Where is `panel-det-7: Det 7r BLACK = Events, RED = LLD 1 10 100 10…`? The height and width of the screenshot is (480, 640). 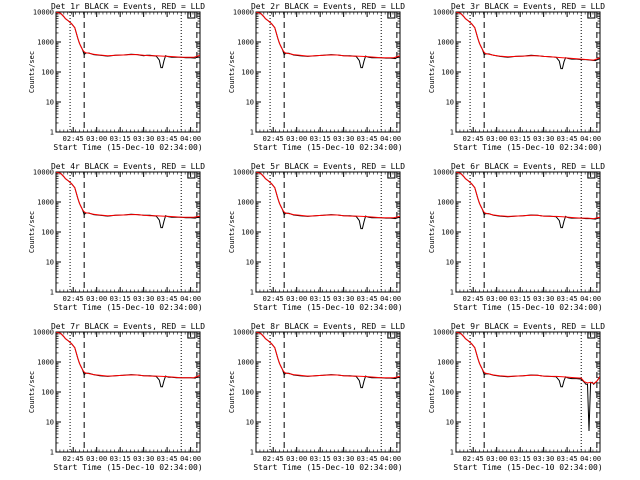 panel-det-7: Det 7r BLACK = Events, RED = LLD 1 10 100 10… is located at coordinates (116, 397).